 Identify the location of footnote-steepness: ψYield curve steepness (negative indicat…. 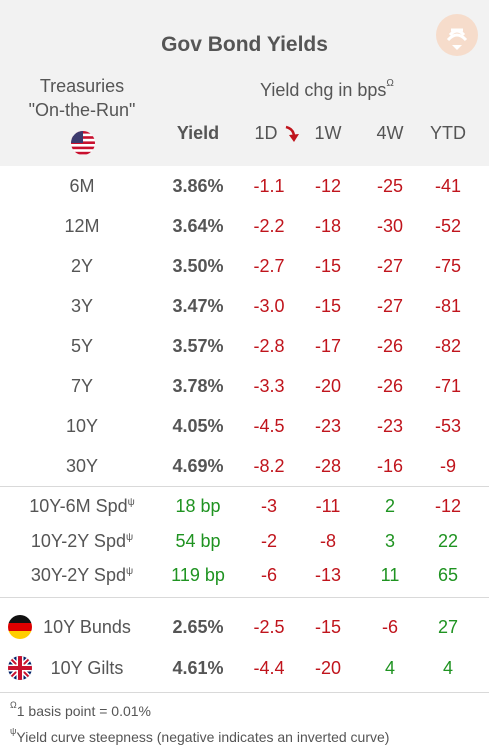
(200, 735).